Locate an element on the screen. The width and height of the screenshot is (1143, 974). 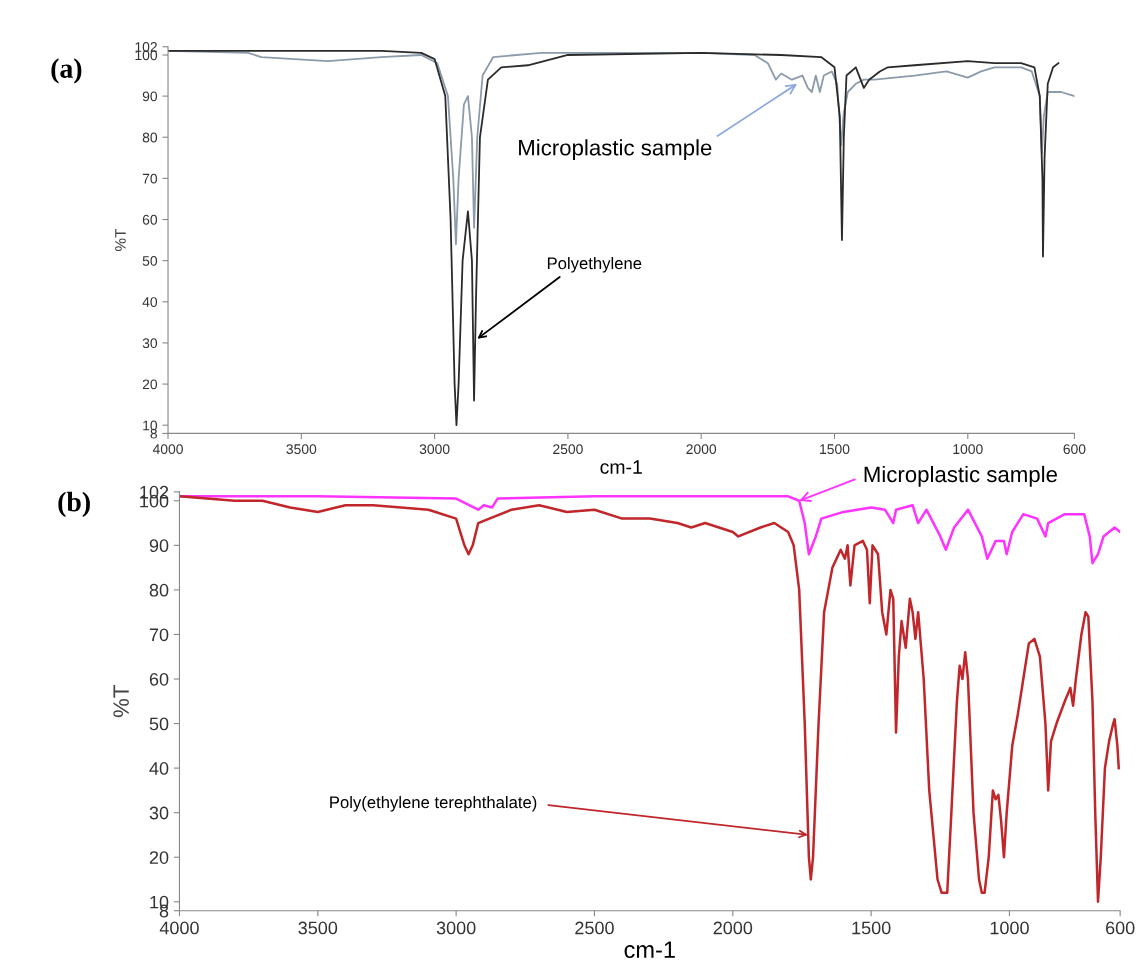
y-tick-label: 100 is located at coordinates (146, 55).